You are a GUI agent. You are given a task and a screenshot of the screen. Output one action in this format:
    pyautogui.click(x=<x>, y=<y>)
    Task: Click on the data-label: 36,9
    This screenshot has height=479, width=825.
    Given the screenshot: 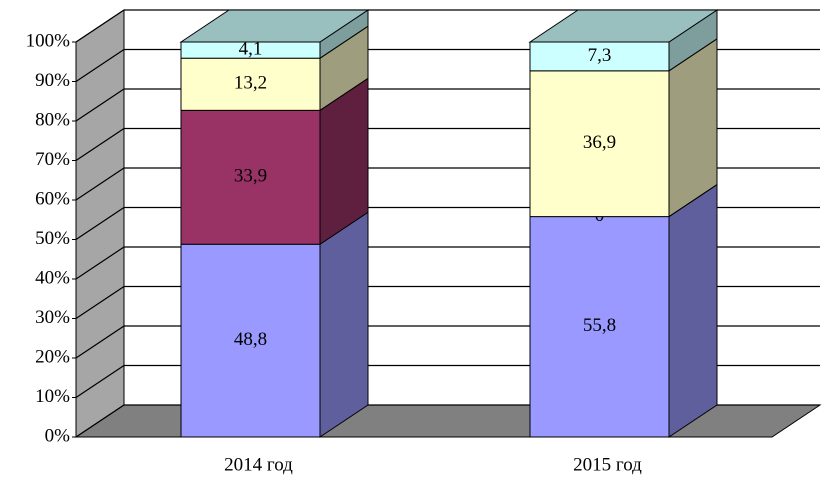 What is the action you would take?
    pyautogui.click(x=599, y=142)
    